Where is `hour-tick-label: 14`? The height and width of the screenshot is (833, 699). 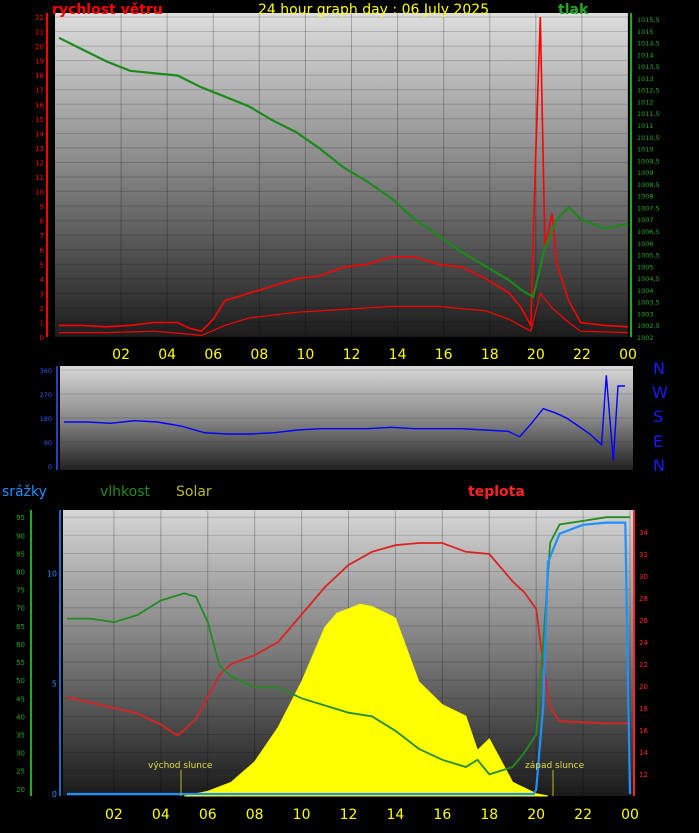
hour-tick-label: 14 is located at coordinates (396, 815).